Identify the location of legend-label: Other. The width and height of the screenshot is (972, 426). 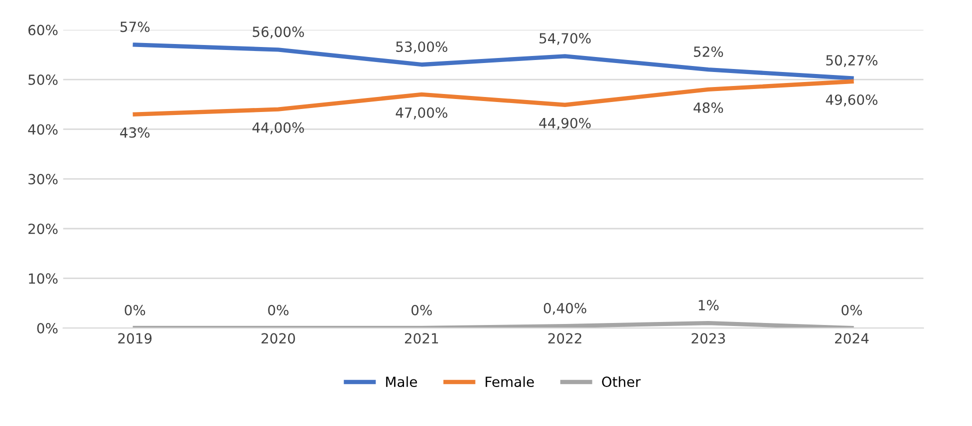
(621, 382).